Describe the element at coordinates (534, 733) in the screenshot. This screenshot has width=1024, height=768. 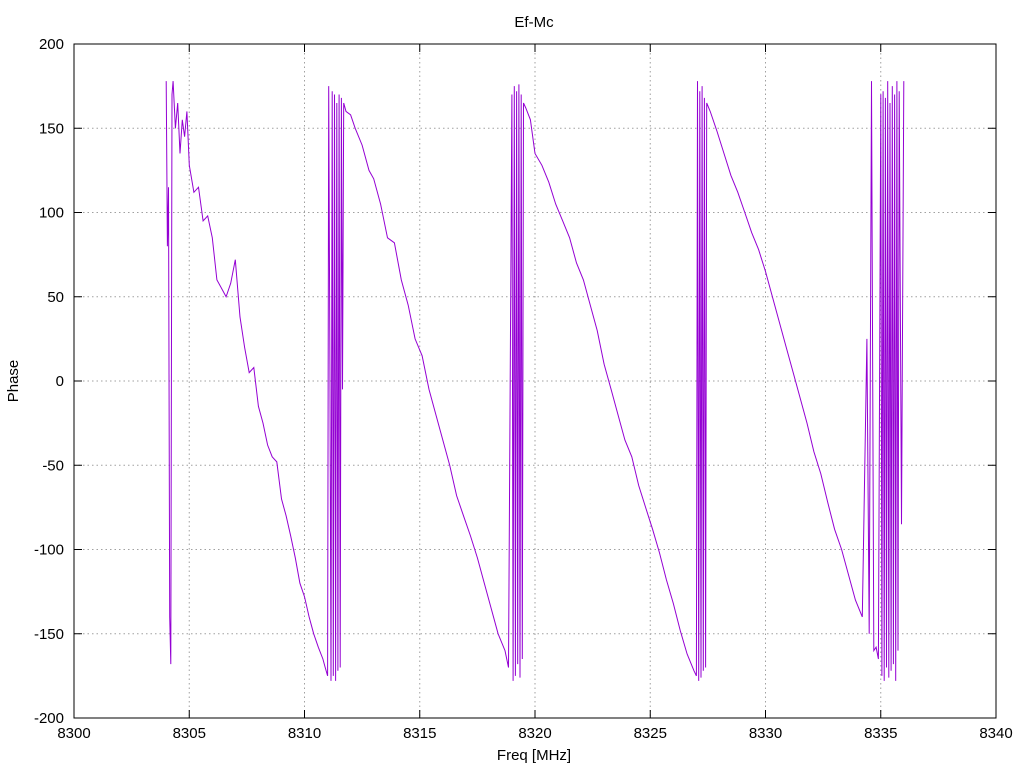
I see `x-tick-label: 8320` at that location.